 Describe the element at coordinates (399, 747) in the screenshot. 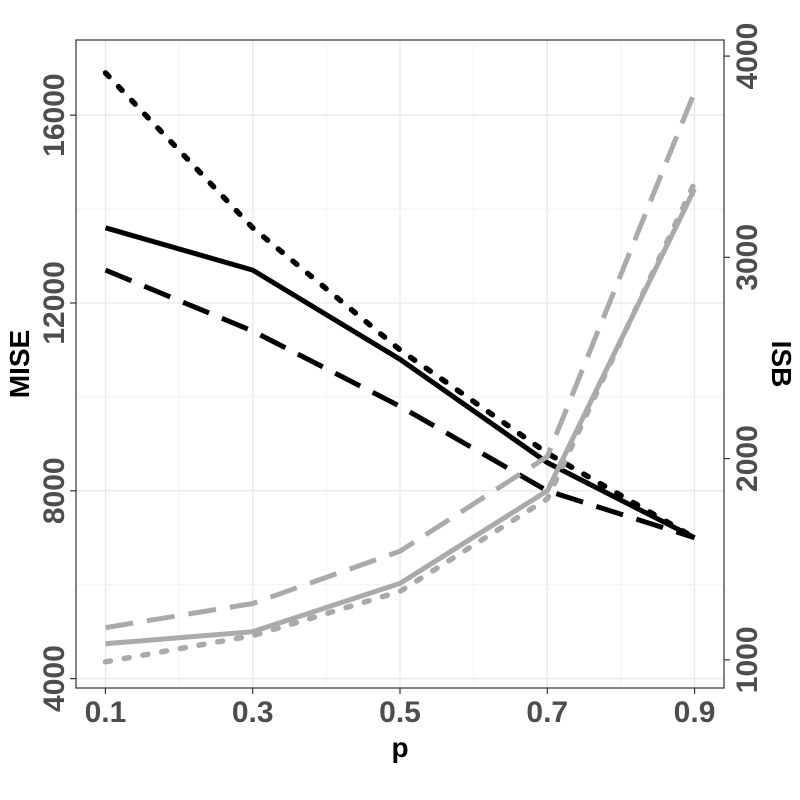

I see `x-axis-title: p` at that location.